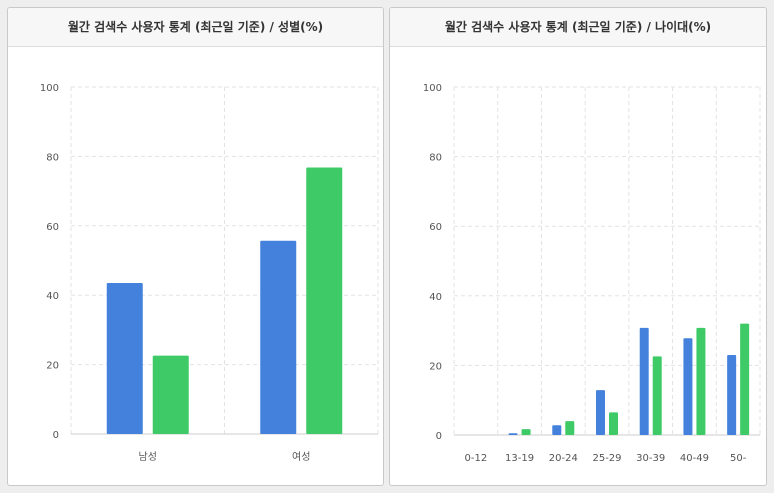 Image resolution: width=774 pixels, height=493 pixels. Describe the element at coordinates (650, 458) in the screenshot. I see `x-tick-label: 30-39` at that location.